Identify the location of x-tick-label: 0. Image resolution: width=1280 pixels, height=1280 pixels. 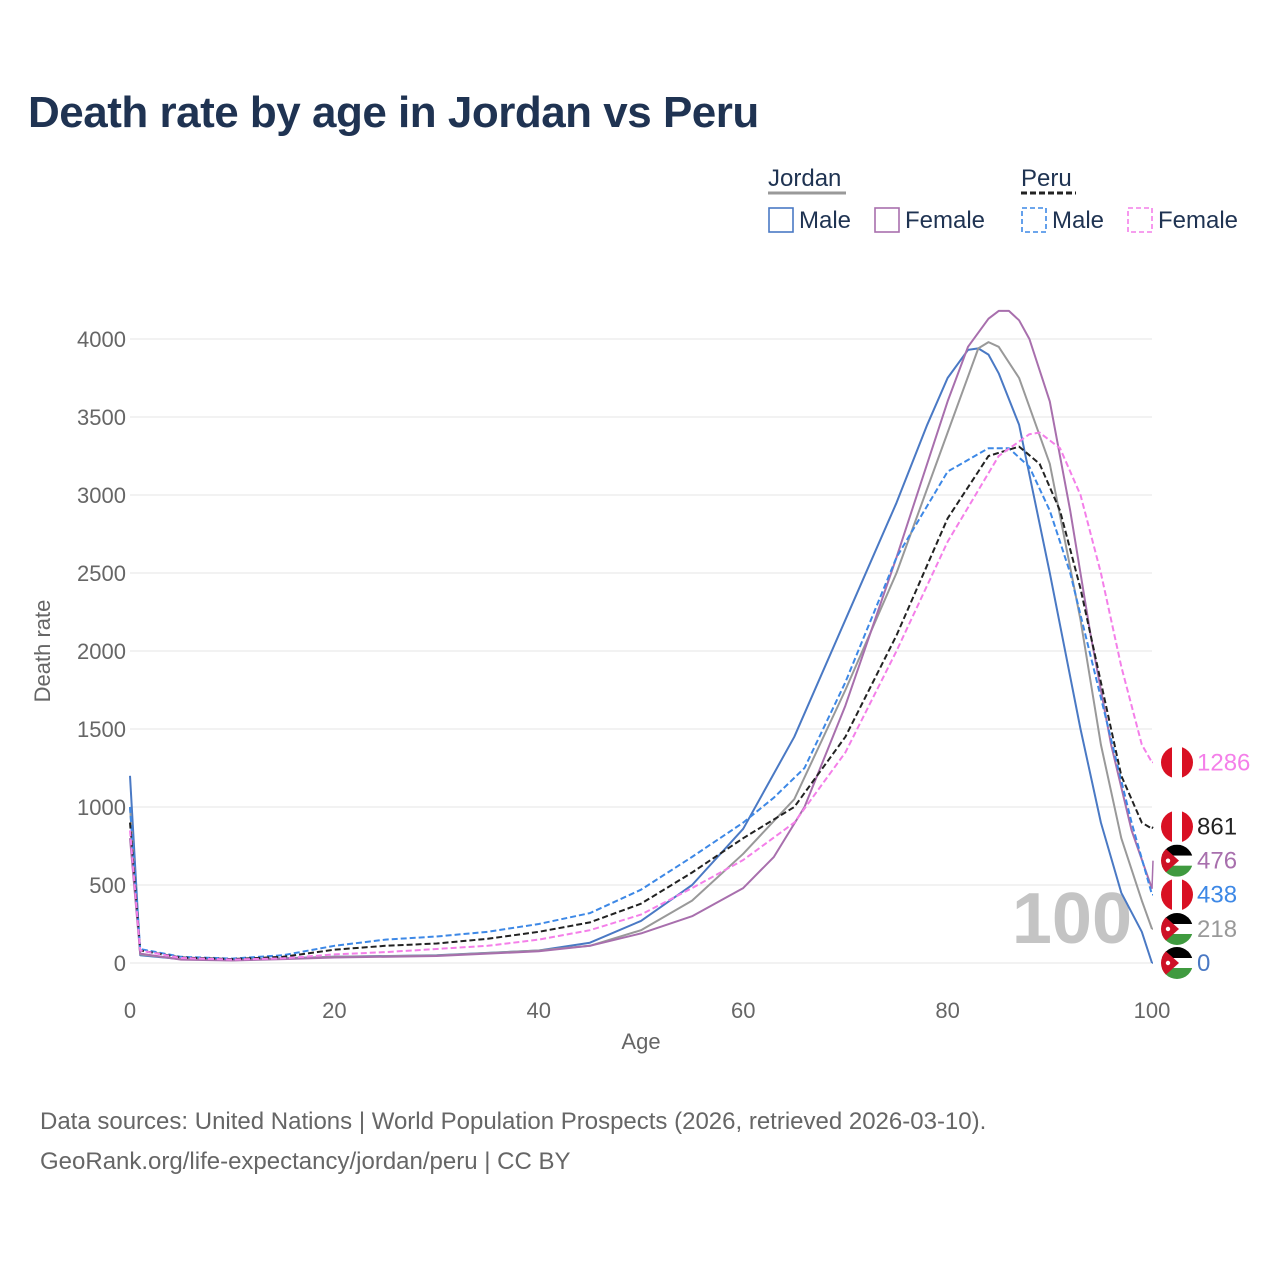
(130, 1010).